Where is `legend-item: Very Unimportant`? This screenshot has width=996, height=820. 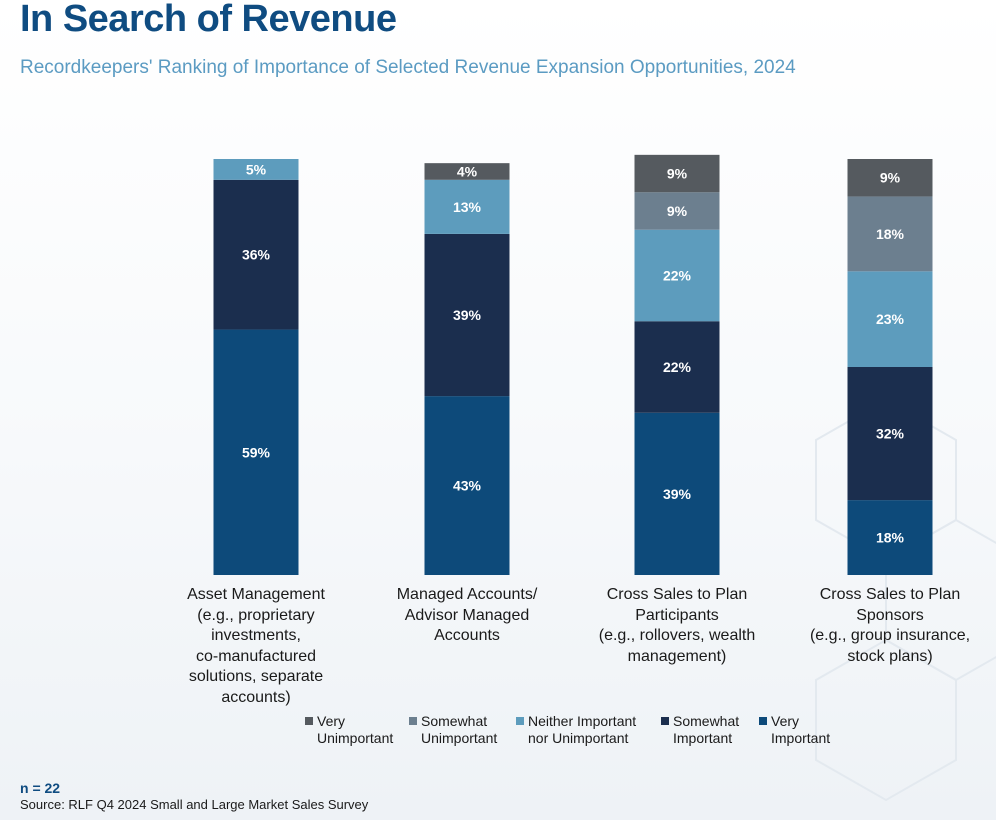
legend-item: Very Unimportant is located at coordinates (349, 730).